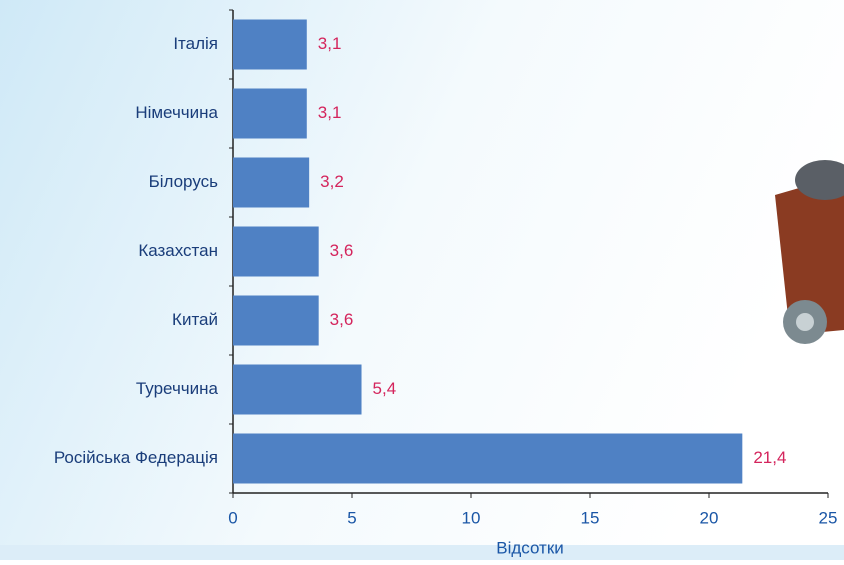 This screenshot has height=565, width=844. Describe the element at coordinates (530, 547) in the screenshot. I see `x-axis-title: Відсотки` at that location.